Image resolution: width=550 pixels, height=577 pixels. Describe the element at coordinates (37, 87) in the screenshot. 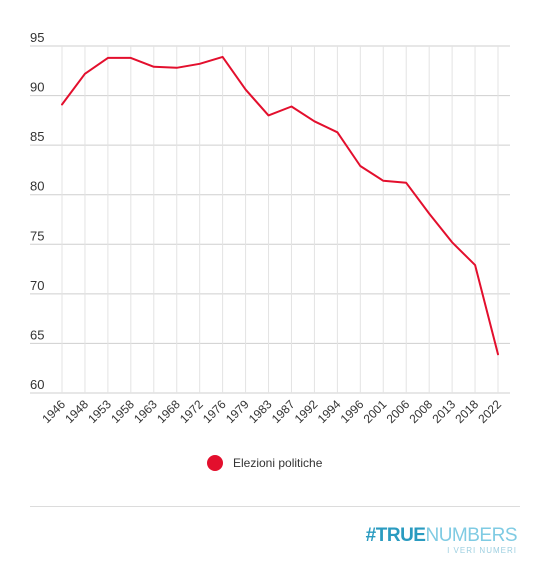

I see `y-tick-label: 90` at that location.